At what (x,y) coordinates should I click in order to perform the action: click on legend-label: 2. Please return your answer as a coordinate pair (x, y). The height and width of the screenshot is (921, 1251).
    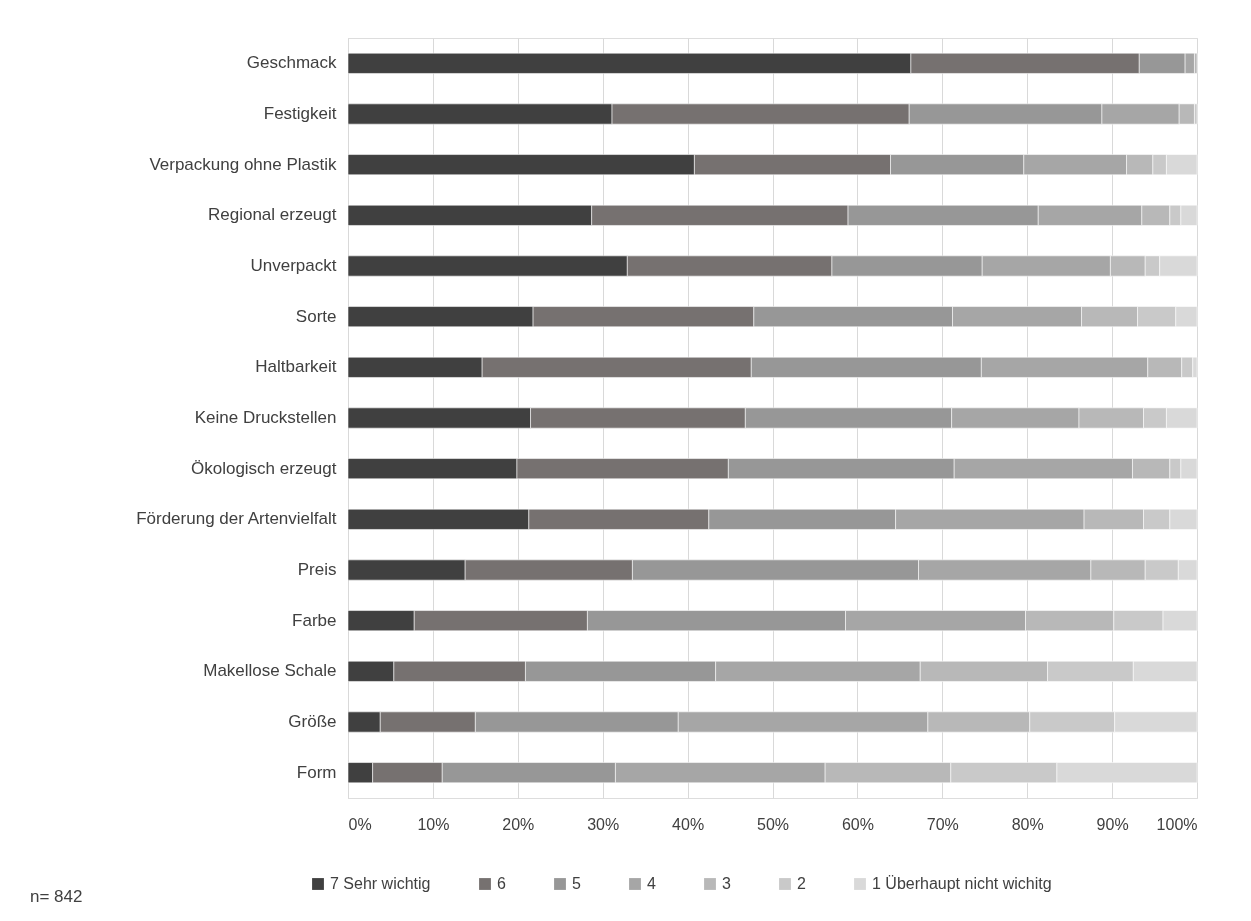
    Looking at the image, I should click on (801, 883).